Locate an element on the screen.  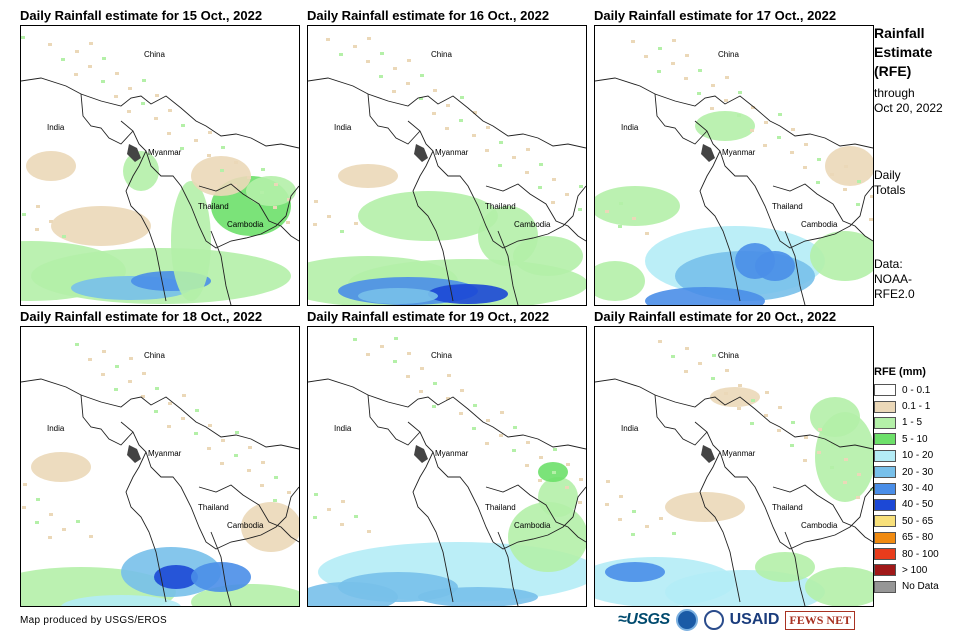
daily-totals: Daily Totals is located at coordinates (889, 183).